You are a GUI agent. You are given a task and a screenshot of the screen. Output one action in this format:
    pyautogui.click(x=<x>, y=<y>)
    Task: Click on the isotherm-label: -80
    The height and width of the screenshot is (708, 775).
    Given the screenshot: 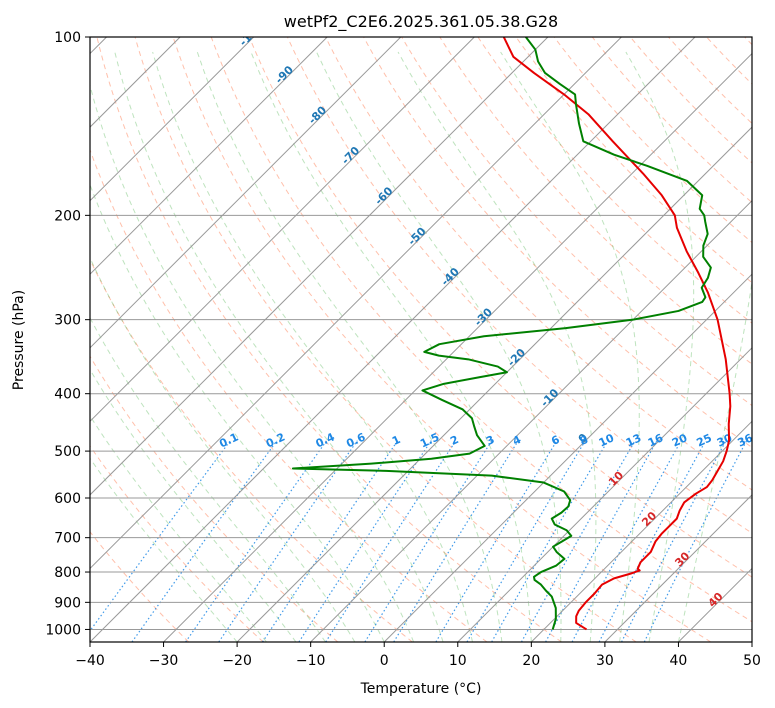 What is the action you would take?
    pyautogui.click(x=317, y=114)
    